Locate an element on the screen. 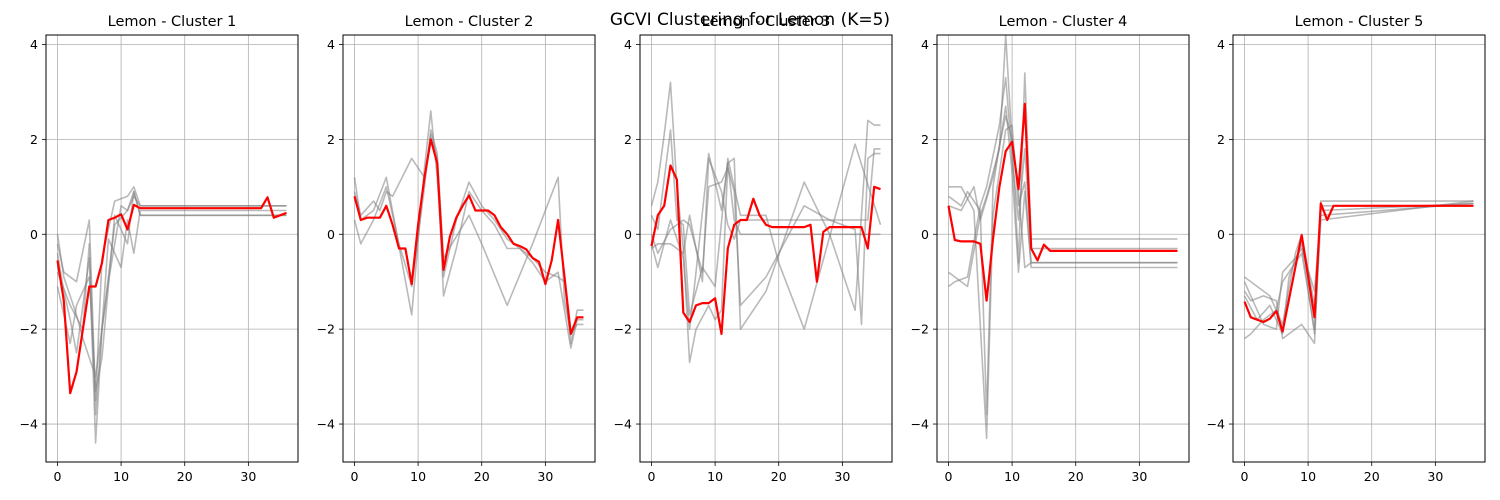 The height and width of the screenshot is (500, 1500). subplot-title: Lemon - Cluster 2 is located at coordinates (469, 22).